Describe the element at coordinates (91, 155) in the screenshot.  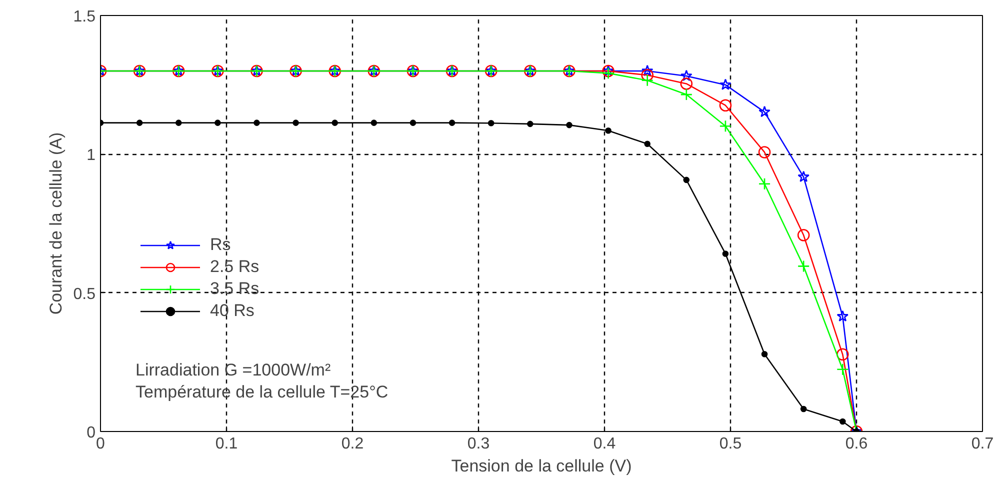
I see `y-tick-label: 1` at that location.